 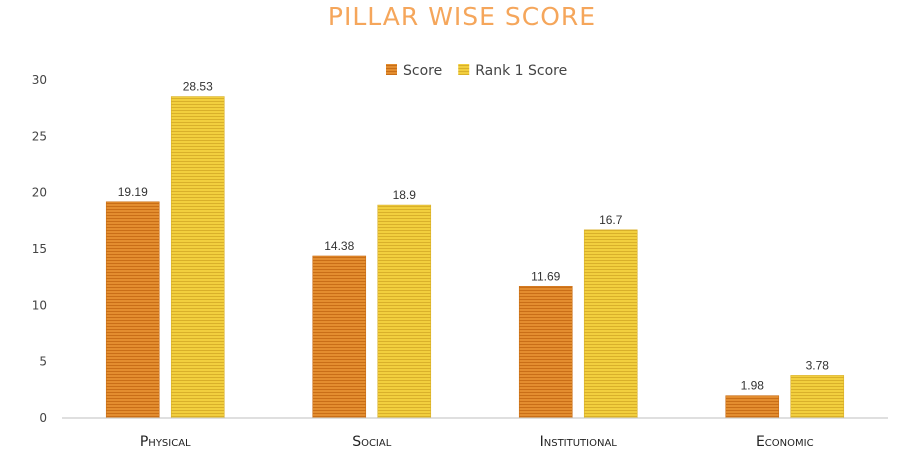 I want to click on chart-title: PILLAR WISE SCORE, so click(x=462, y=16).